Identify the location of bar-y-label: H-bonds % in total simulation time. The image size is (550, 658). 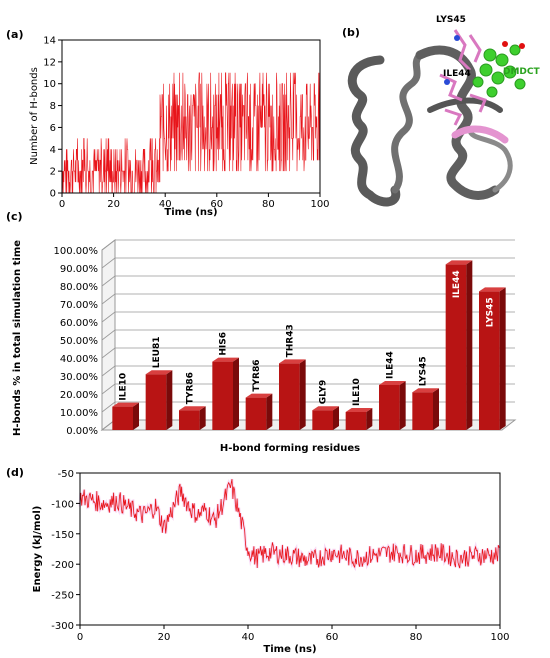
(17, 338).